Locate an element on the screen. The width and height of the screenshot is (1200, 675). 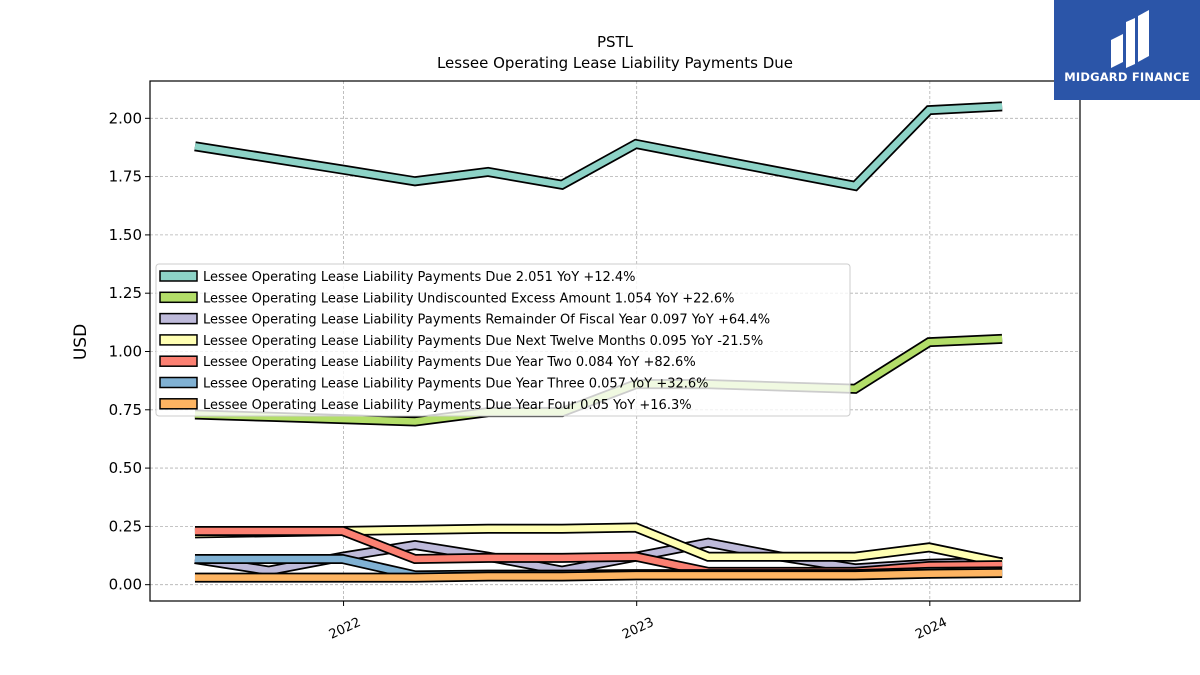
y-tick-label: 0.25 is located at coordinates (125, 526).